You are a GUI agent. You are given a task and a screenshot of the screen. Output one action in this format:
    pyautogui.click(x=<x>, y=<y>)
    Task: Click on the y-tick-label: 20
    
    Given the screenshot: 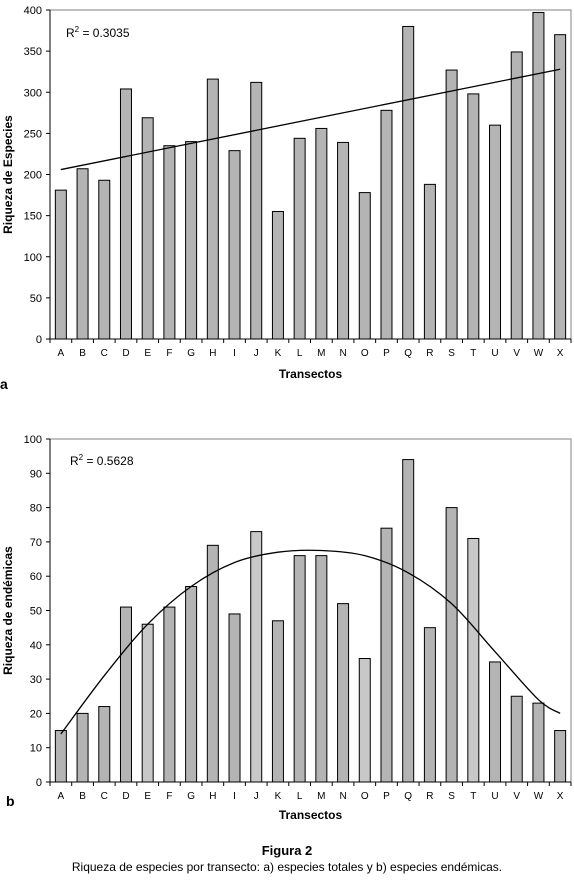 What is the action you would take?
    pyautogui.click(x=36, y=714)
    